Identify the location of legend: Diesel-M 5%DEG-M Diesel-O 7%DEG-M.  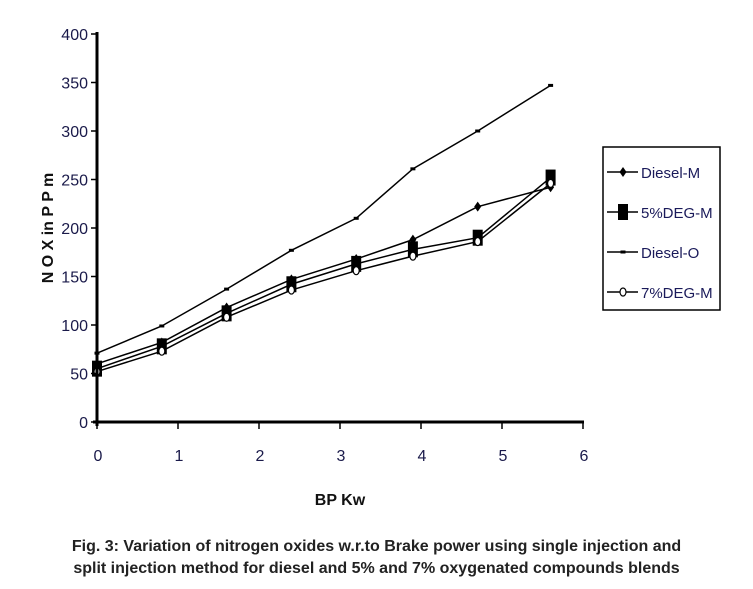
(661, 228).